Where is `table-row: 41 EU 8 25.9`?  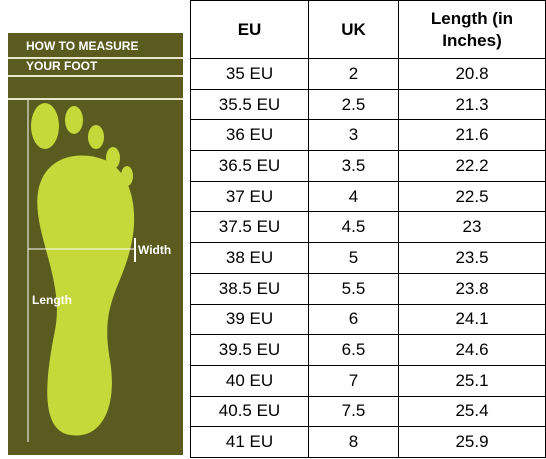
table-row: 41 EU 8 25.9 is located at coordinates (368, 442).